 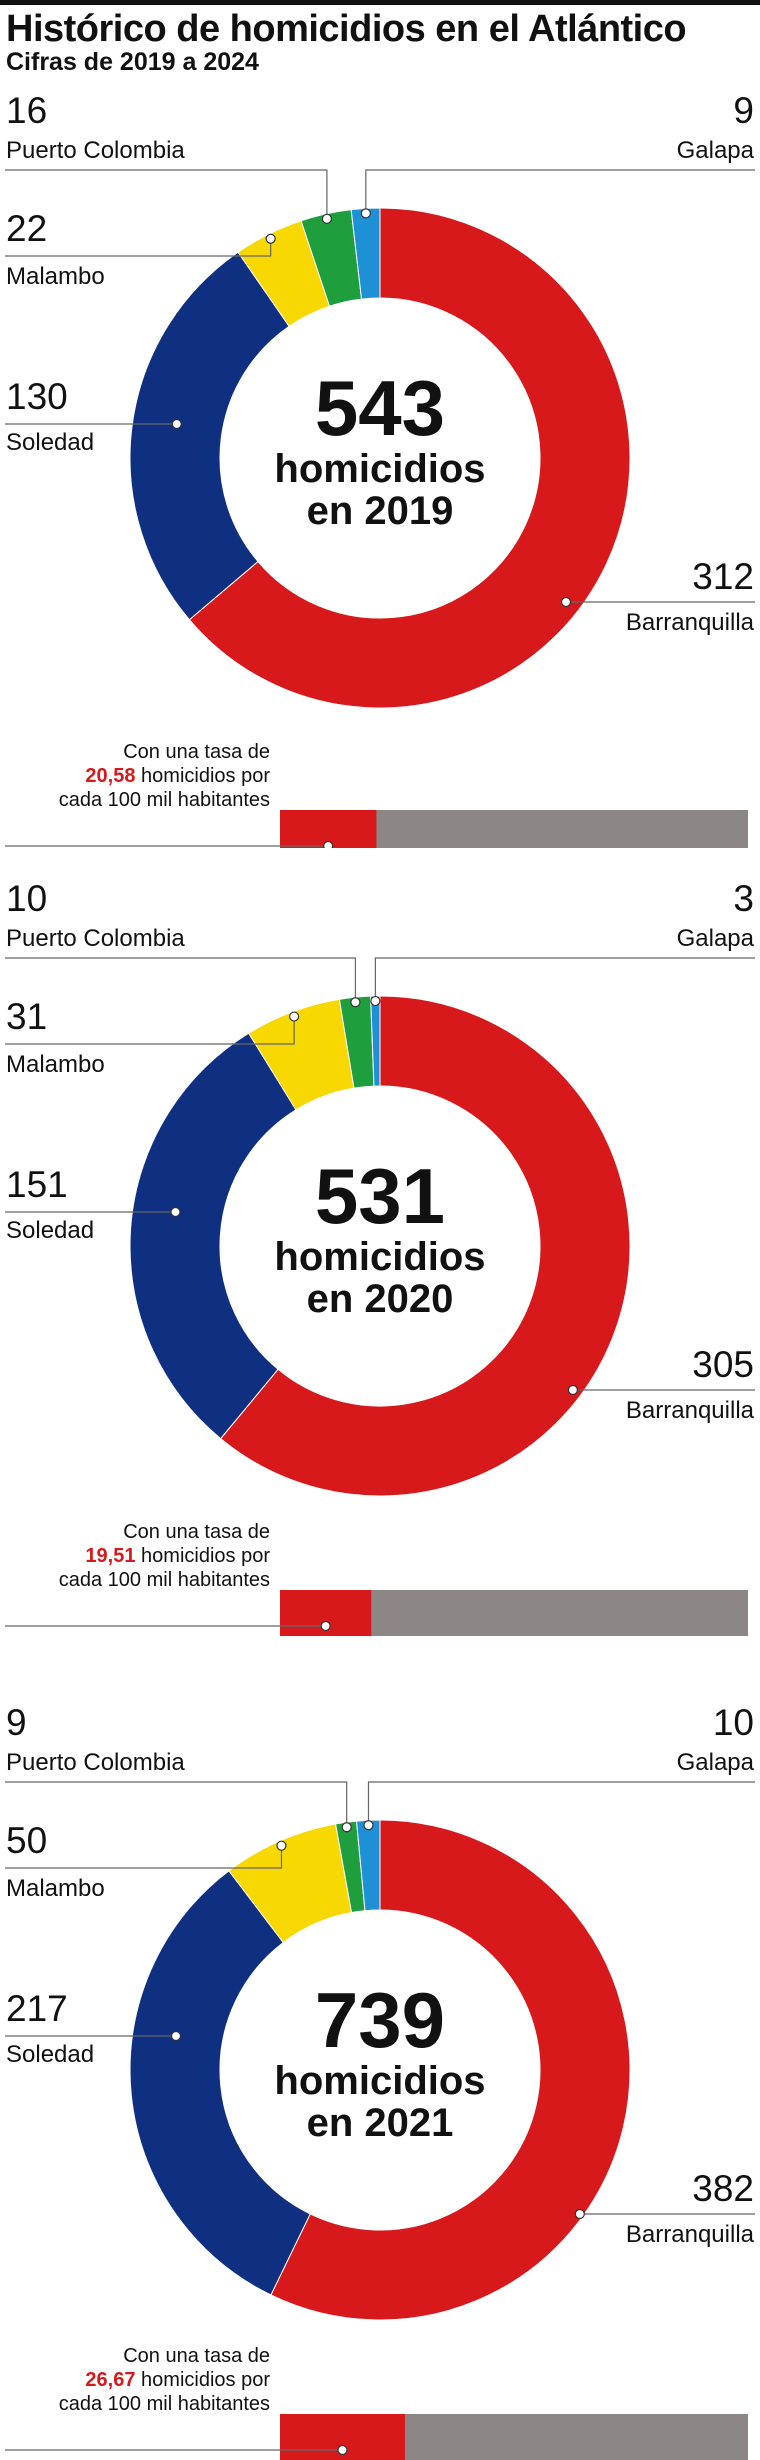 I want to click on total-value: 531, so click(x=380, y=1196).